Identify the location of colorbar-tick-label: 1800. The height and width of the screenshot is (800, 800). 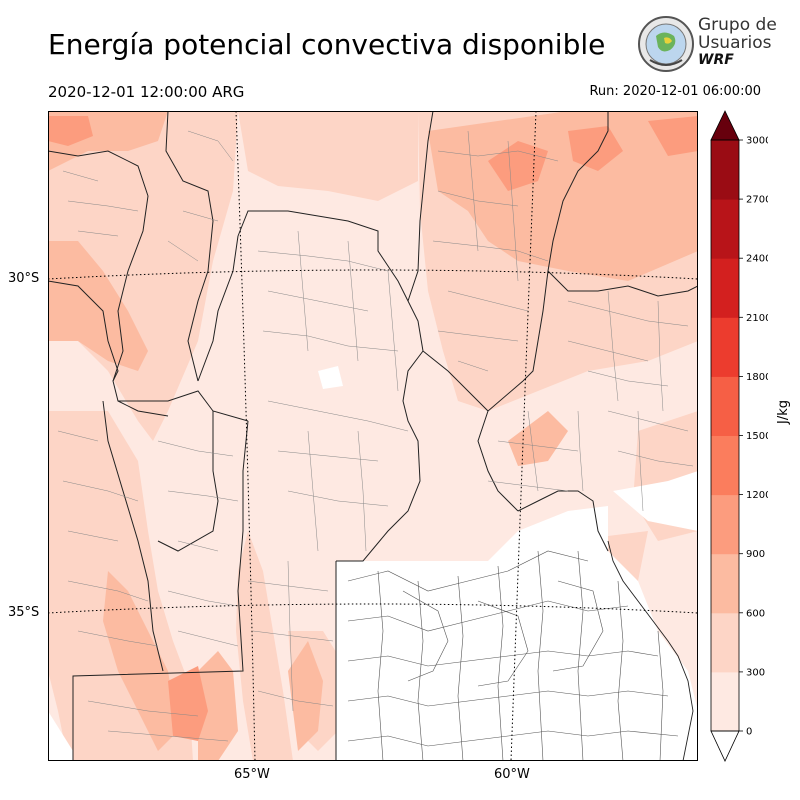
(757, 377).